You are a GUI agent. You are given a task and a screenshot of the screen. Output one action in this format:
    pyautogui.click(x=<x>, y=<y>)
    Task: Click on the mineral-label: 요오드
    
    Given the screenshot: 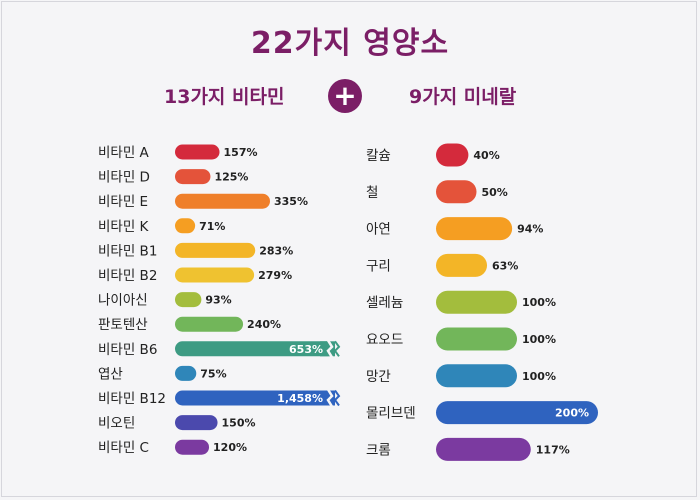 What is the action you would take?
    pyautogui.click(x=384, y=340)
    